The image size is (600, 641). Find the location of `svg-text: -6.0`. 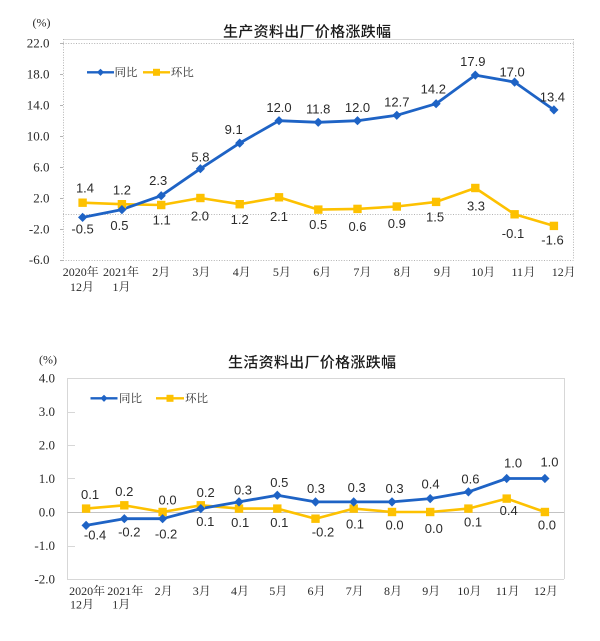

svg-text: -6.0 is located at coordinates (39, 259).